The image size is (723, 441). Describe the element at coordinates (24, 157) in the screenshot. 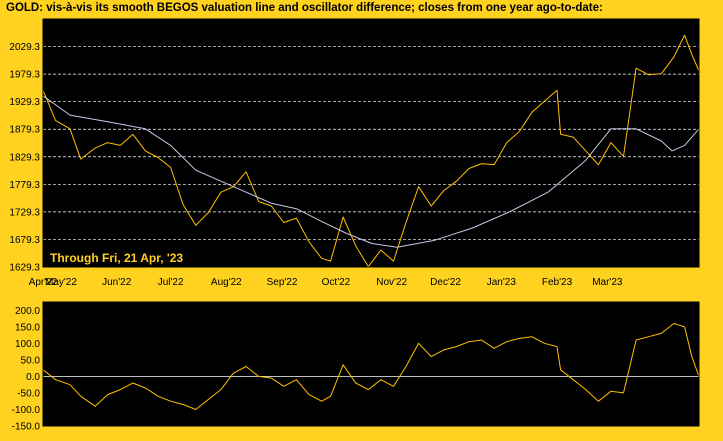

I see `y-tick-label-0-4: 1829.3` at that location.